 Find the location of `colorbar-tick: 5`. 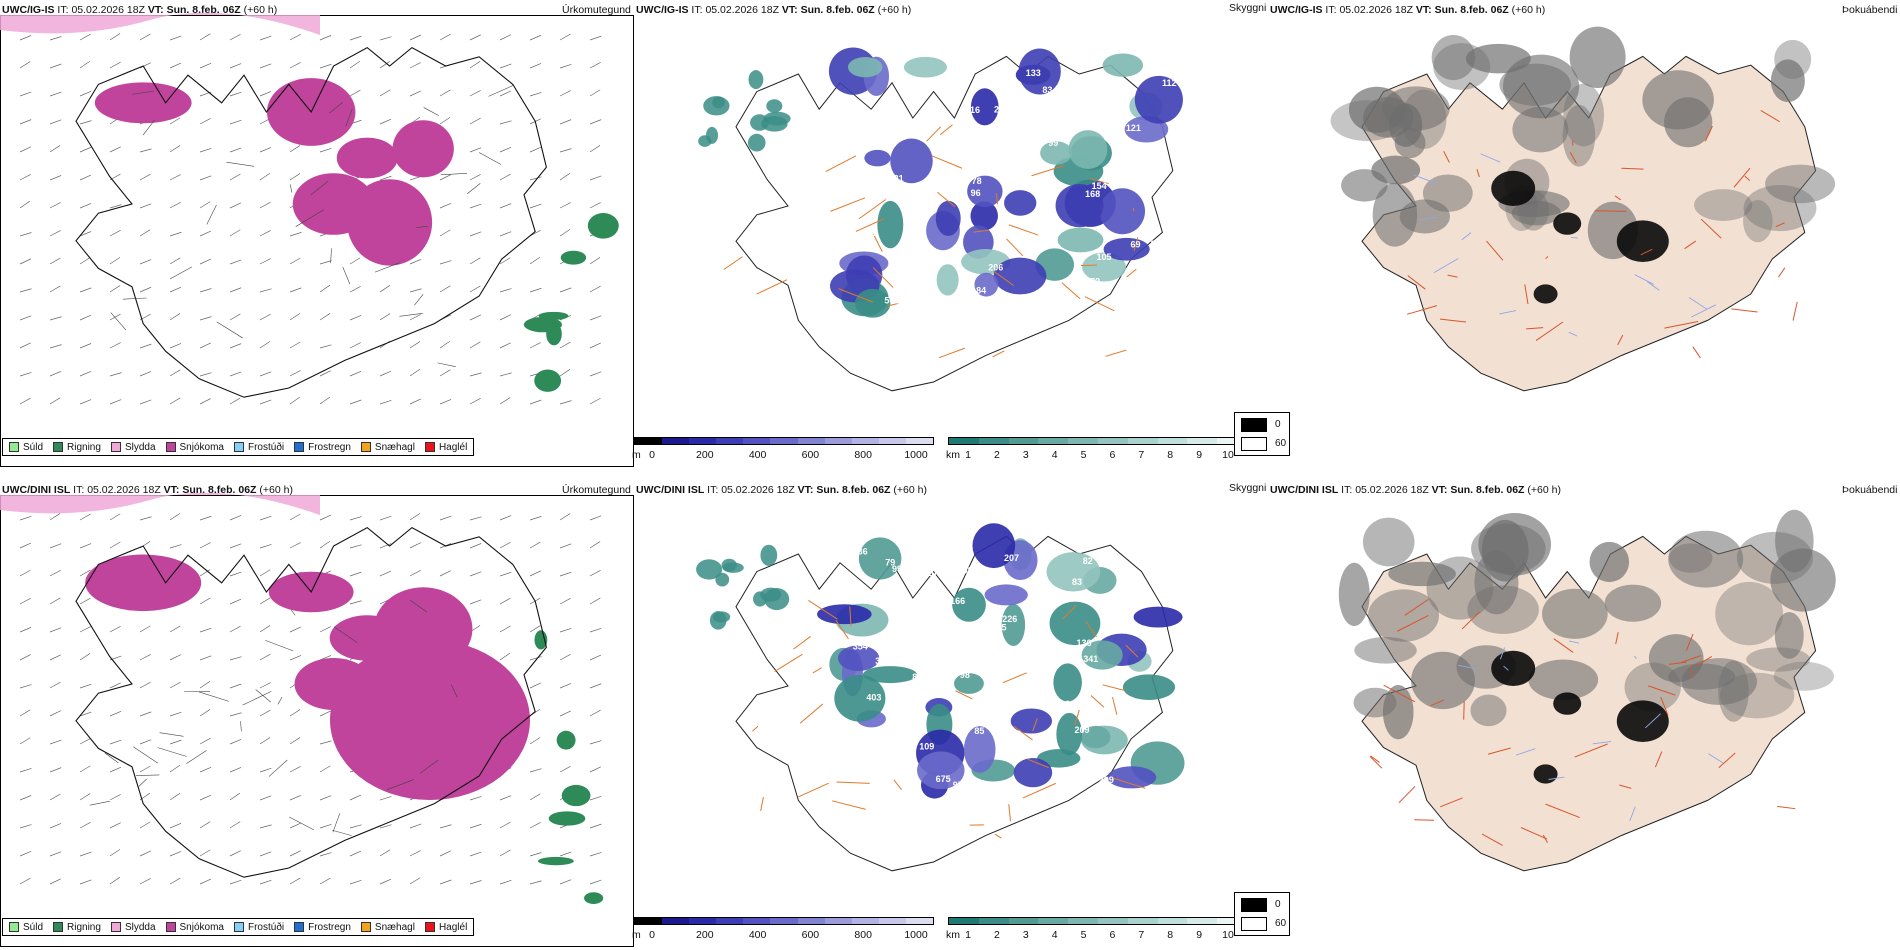

colorbar-tick: 5 is located at coordinates (1083, 455).